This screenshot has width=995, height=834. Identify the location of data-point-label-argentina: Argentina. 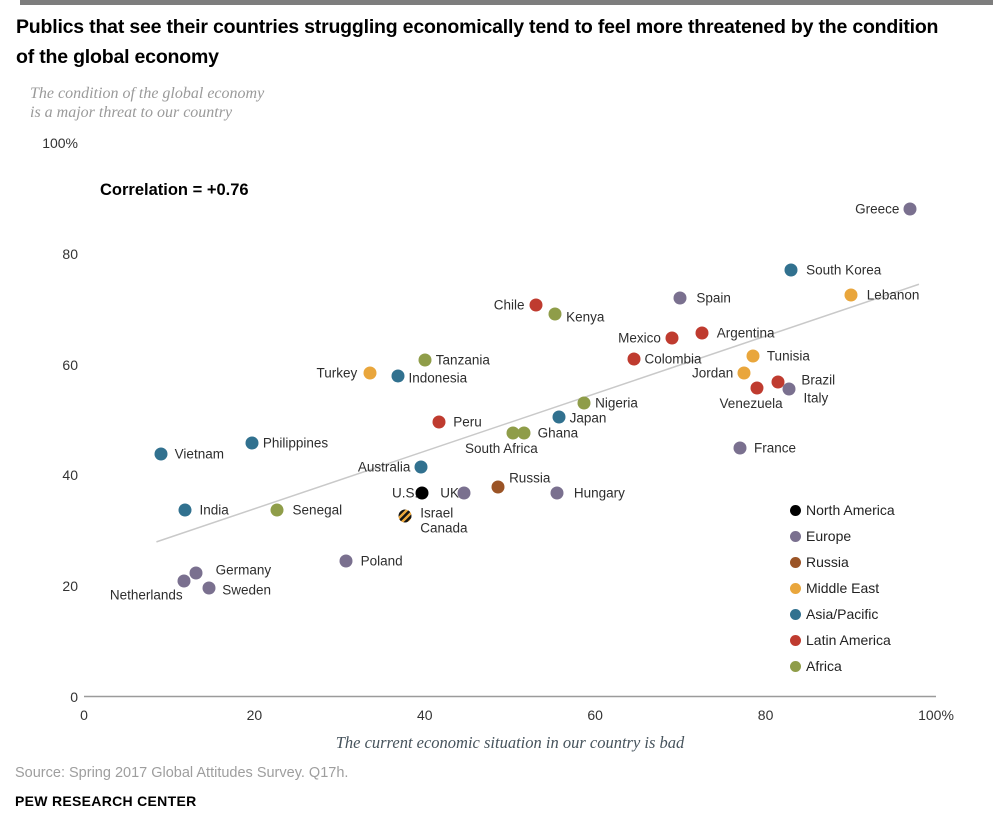
(745, 333).